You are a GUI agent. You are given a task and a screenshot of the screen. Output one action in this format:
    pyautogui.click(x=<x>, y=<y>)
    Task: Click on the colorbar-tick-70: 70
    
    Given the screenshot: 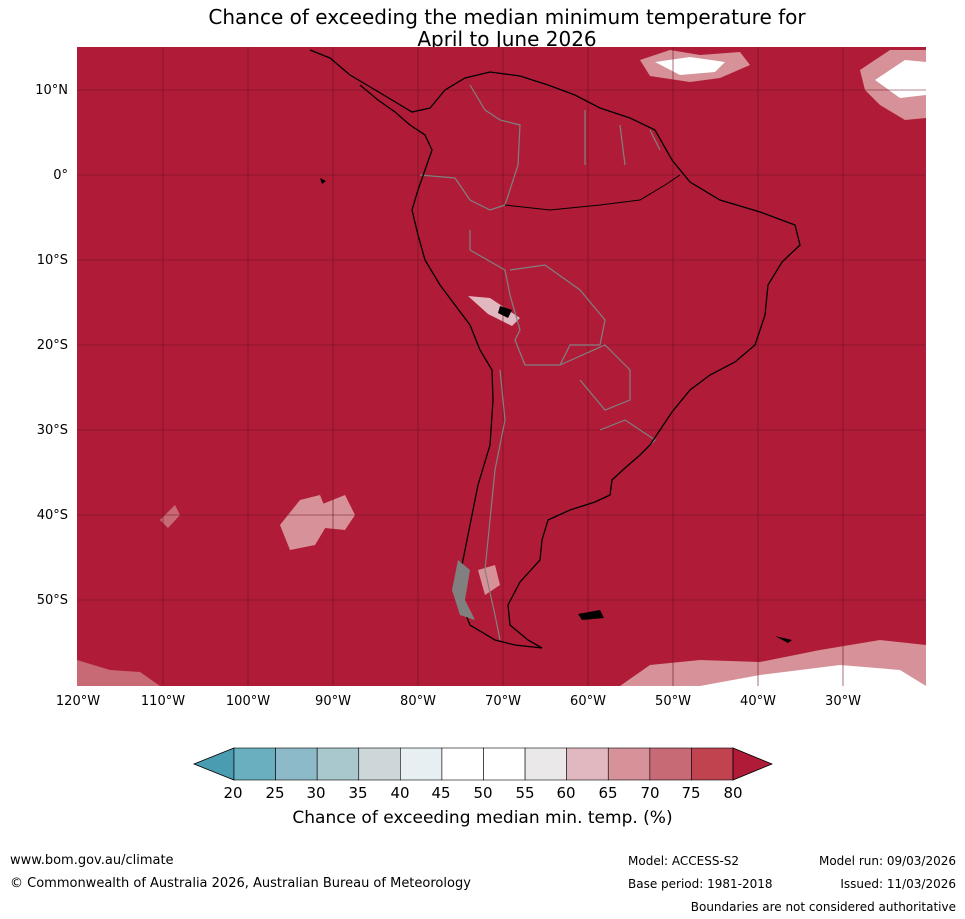 What is the action you would take?
    pyautogui.click(x=650, y=793)
    